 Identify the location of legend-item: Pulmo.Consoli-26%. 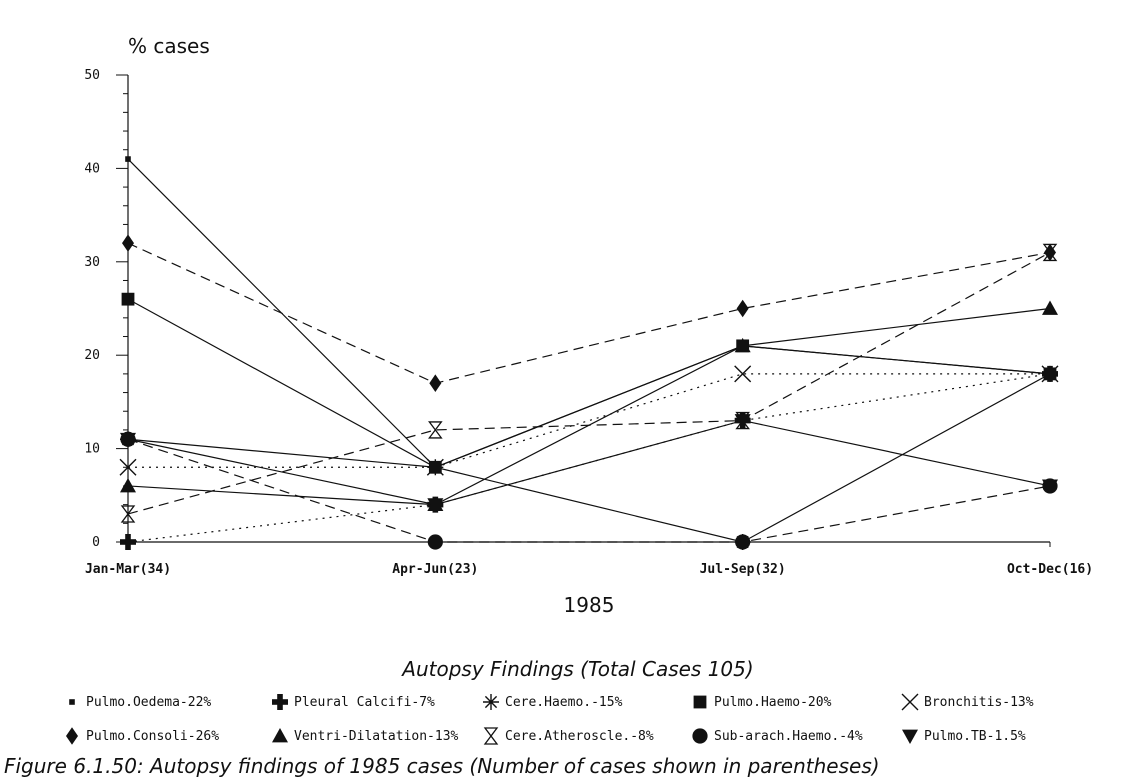
(142, 736).